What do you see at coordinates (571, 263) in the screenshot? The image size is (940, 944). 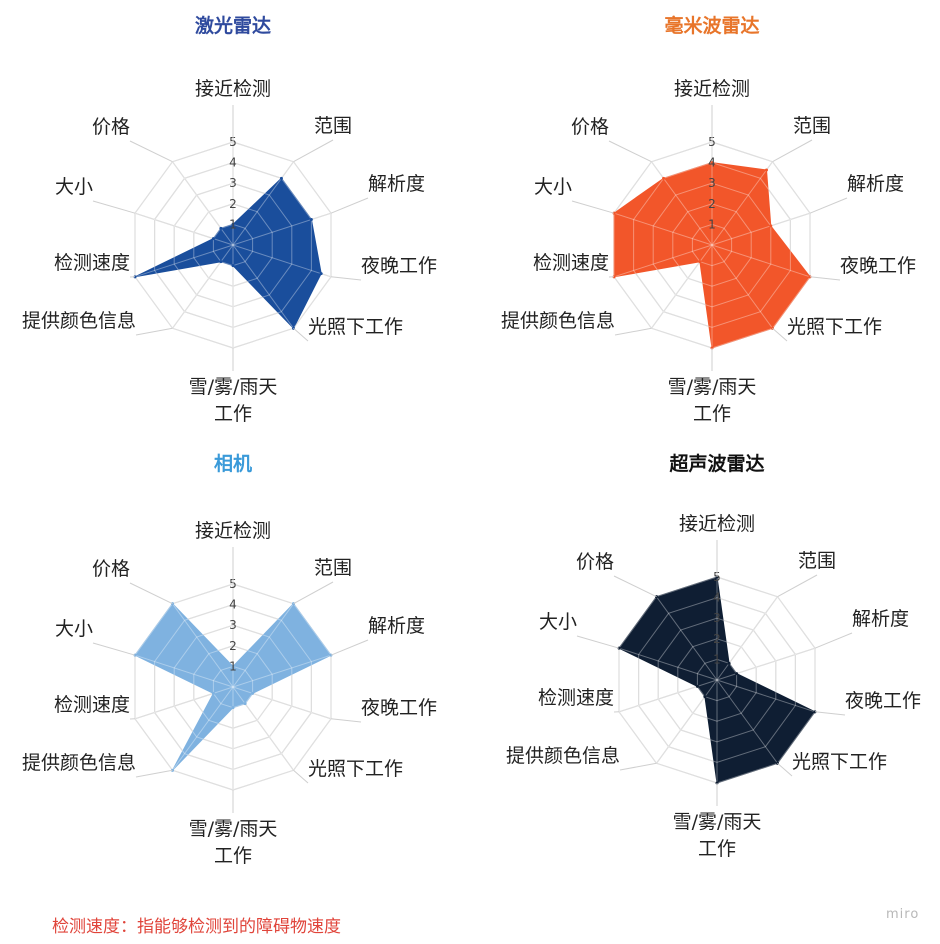 I see `axis-label: 检测速度` at bounding box center [571, 263].